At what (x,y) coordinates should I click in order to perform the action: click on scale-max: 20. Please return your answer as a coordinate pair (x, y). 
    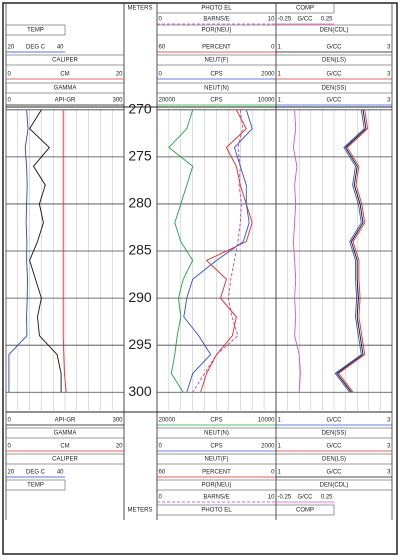
    Looking at the image, I should click on (119, 75).